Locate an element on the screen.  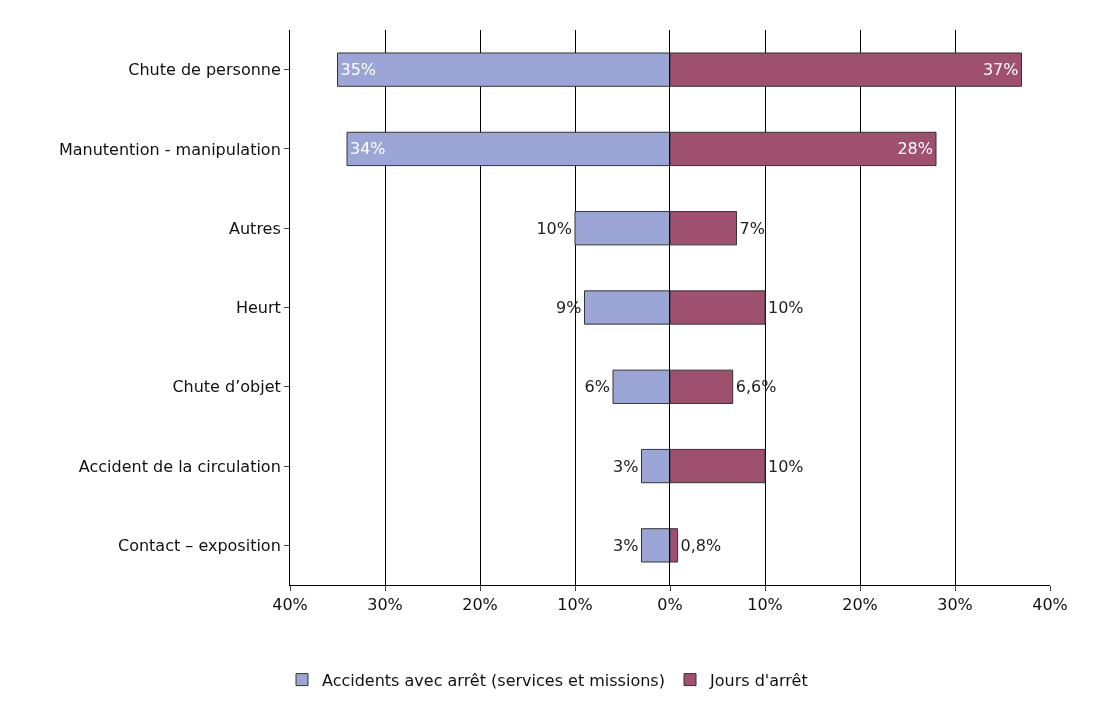
y-tick-label: Autres is located at coordinates (255, 228).